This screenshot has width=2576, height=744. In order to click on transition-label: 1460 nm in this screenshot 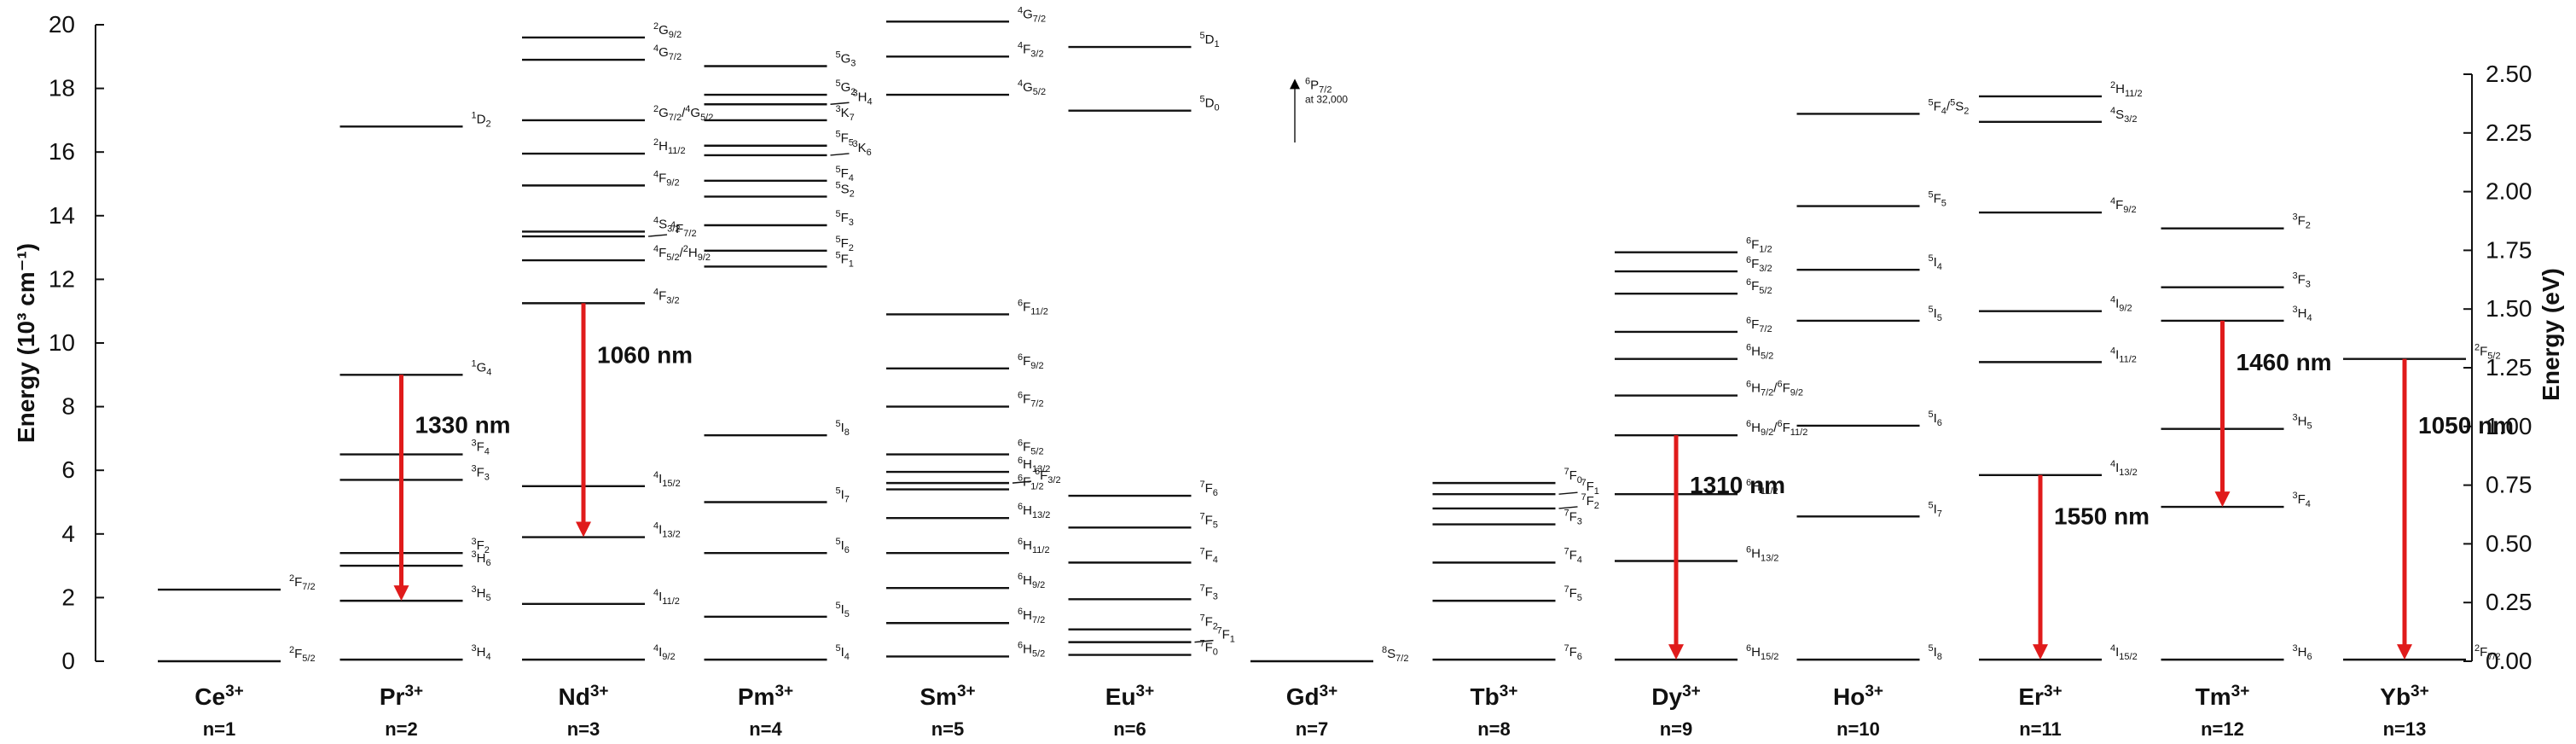, I will do `click(2284, 362)`.